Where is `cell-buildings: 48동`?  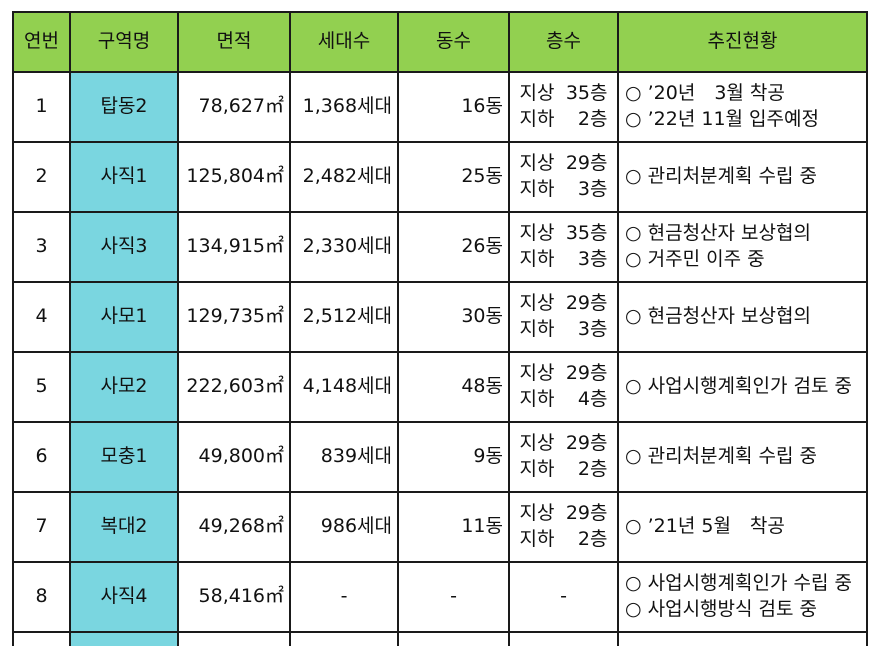
cell-buildings: 48동 is located at coordinates (453, 387).